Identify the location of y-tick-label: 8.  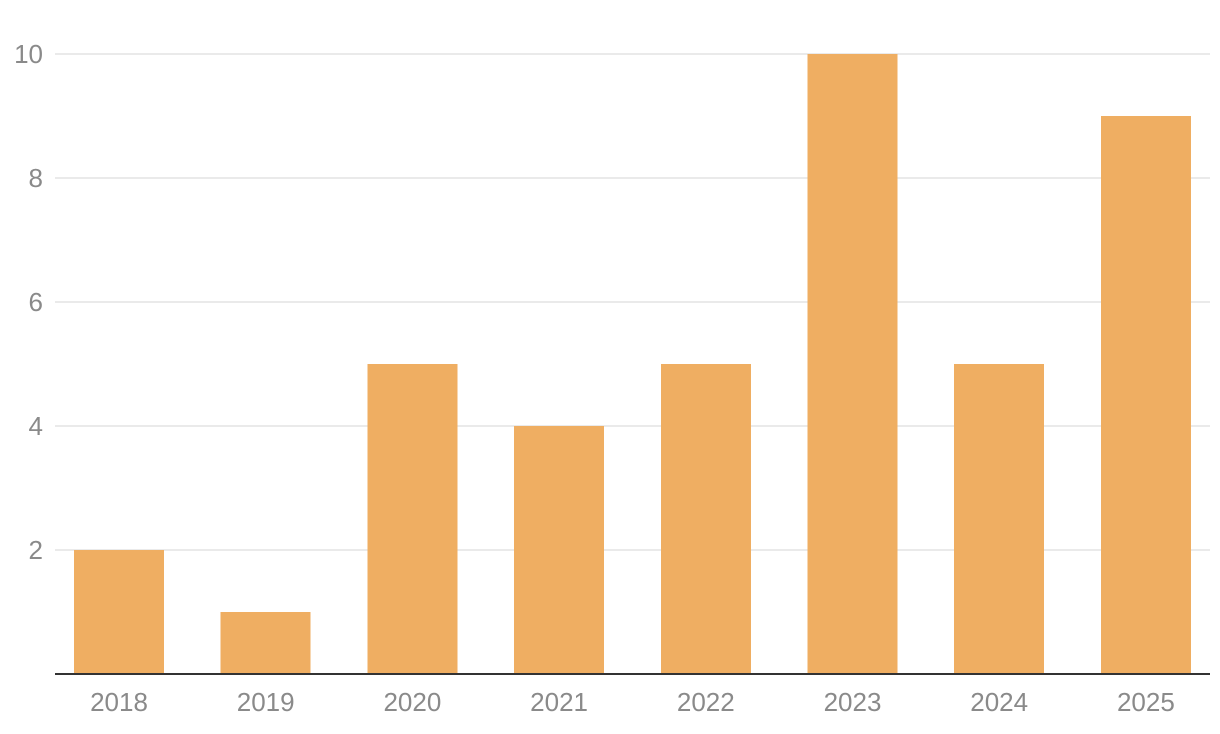
(36, 178).